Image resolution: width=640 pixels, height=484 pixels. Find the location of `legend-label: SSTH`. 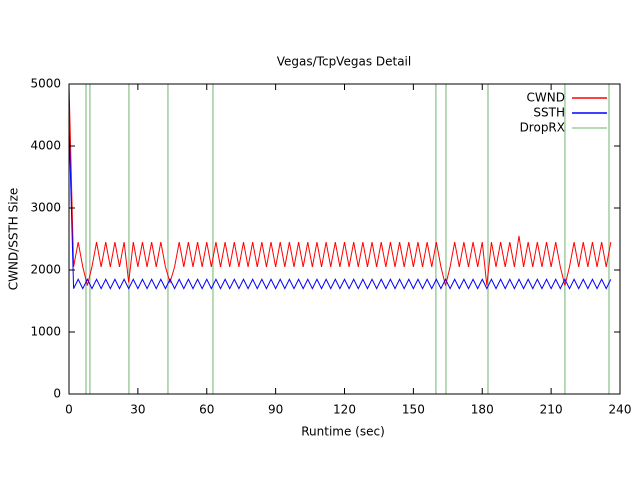

legend-label: SSTH is located at coordinates (549, 113).